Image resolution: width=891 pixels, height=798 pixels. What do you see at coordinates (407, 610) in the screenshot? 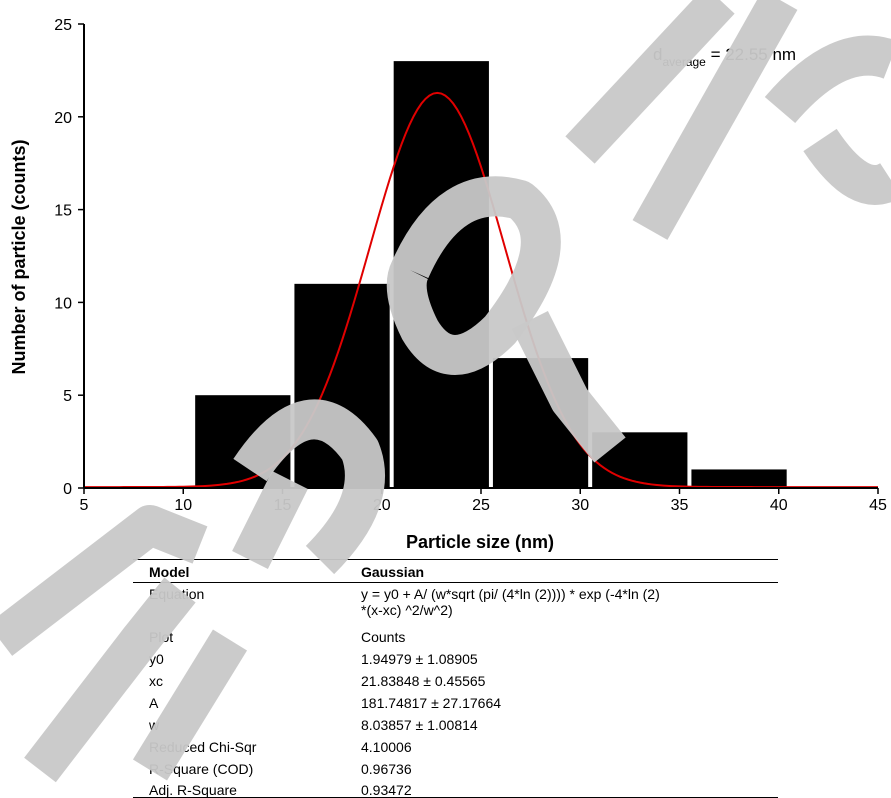
I see `row-value-continued: *(x-xc) ^2/w^2)` at bounding box center [407, 610].